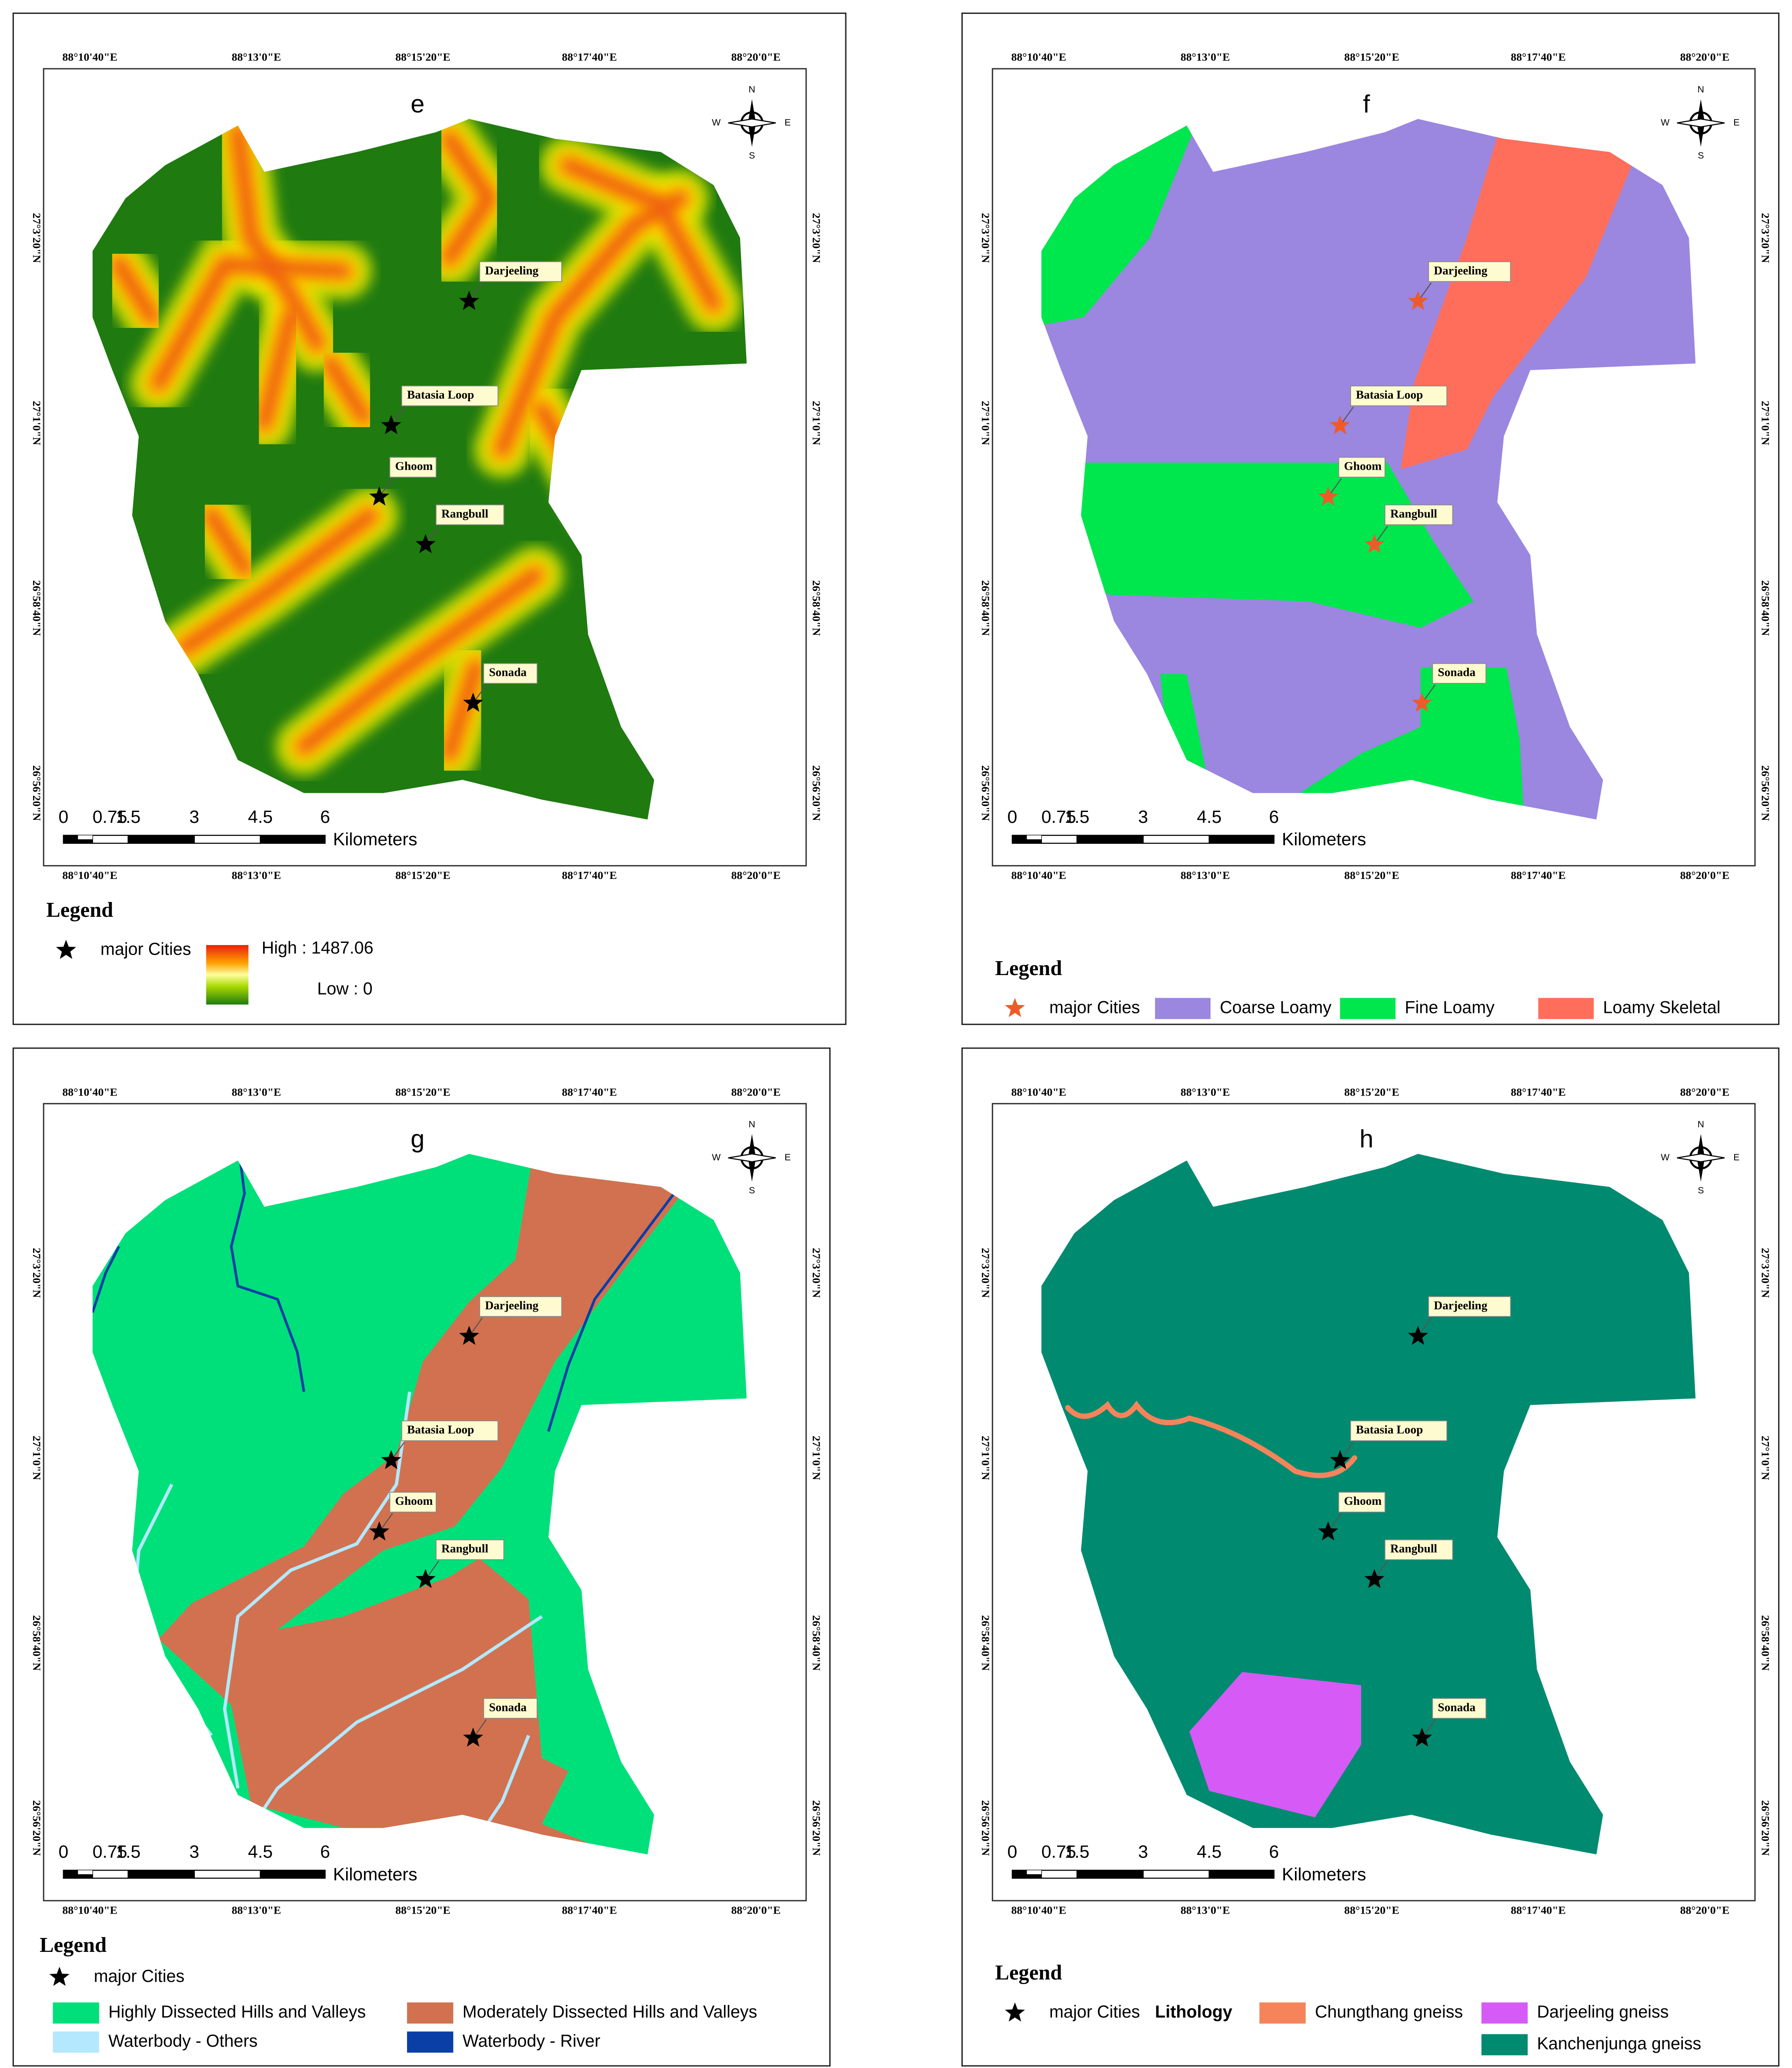 Image resolution: width=1792 pixels, height=2068 pixels. I want to click on legend-label: major Cities, so click(139, 1976).